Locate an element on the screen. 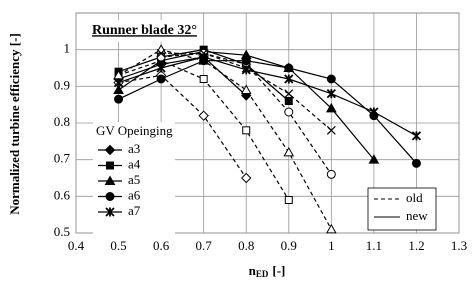 The height and width of the screenshot is (286, 474). legend-label: a7 is located at coordinates (134, 210).